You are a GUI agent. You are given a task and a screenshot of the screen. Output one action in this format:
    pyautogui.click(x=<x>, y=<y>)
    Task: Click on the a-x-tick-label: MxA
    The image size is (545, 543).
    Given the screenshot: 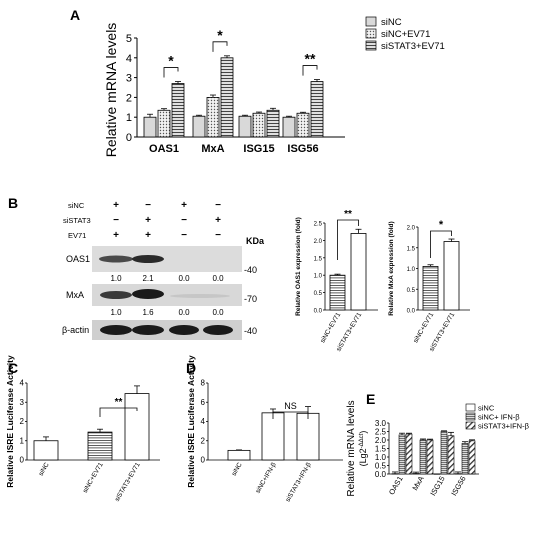 What is the action you would take?
    pyautogui.click(x=212, y=149)
    